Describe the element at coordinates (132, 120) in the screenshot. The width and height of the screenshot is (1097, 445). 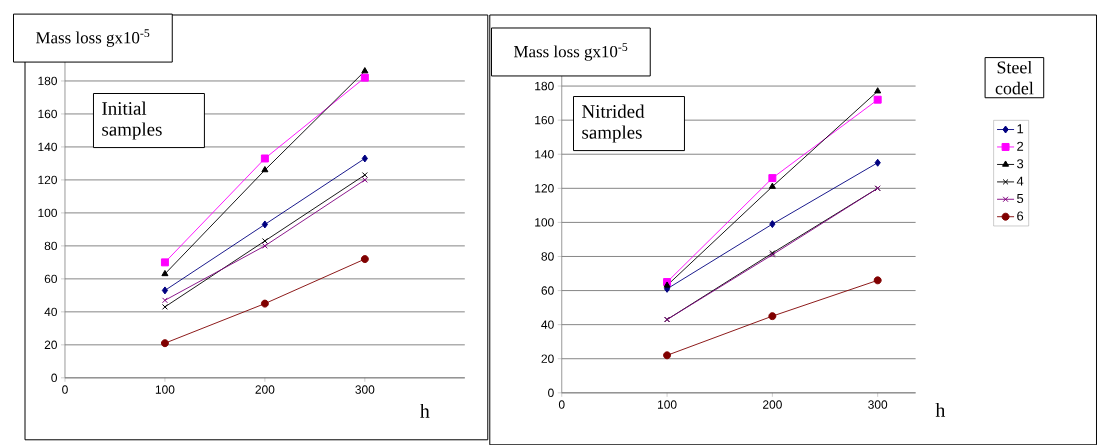
I see `annotation: Initial samples` at that location.